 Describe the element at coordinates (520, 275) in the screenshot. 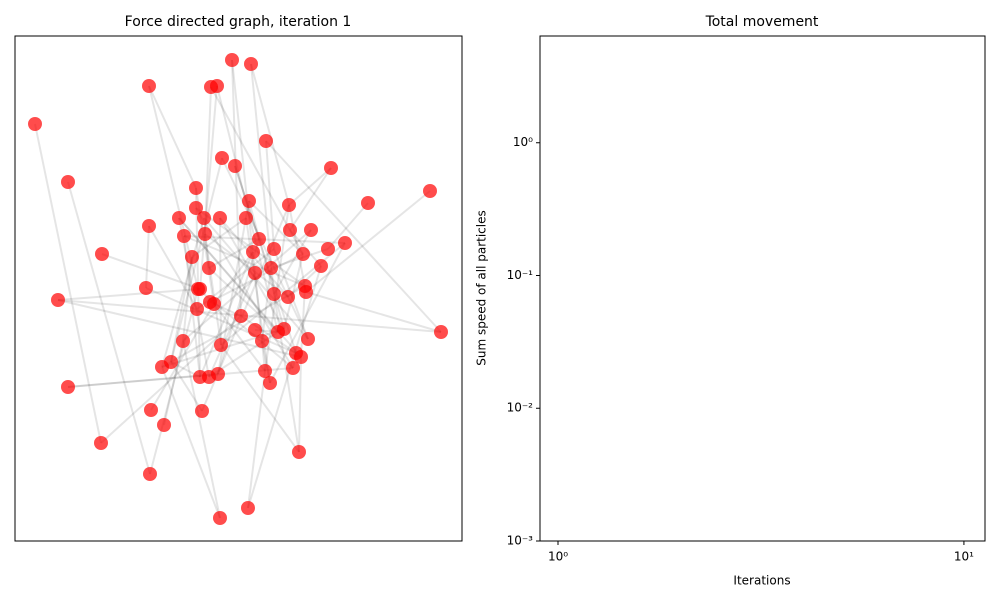

I see `y-tick-label: 10⁻¹` at that location.